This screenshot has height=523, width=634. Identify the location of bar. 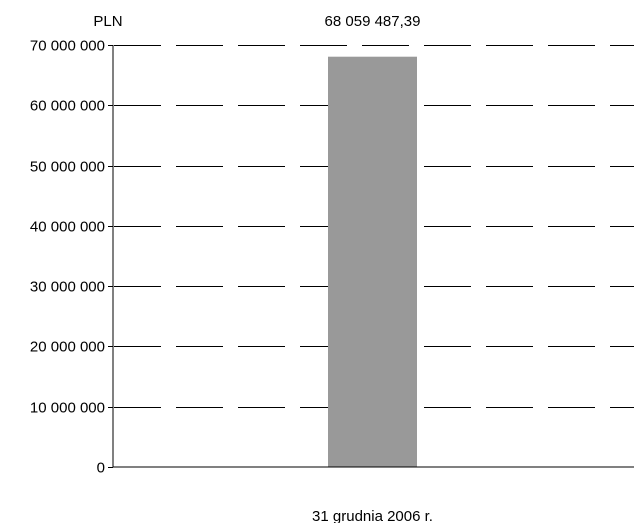
(372, 262).